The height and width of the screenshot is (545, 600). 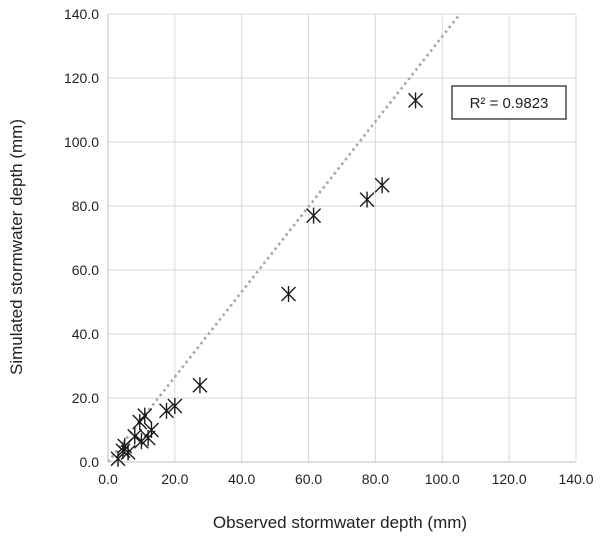 What do you see at coordinates (308, 479) in the screenshot?
I see `x-tick-label: 60.0` at bounding box center [308, 479].